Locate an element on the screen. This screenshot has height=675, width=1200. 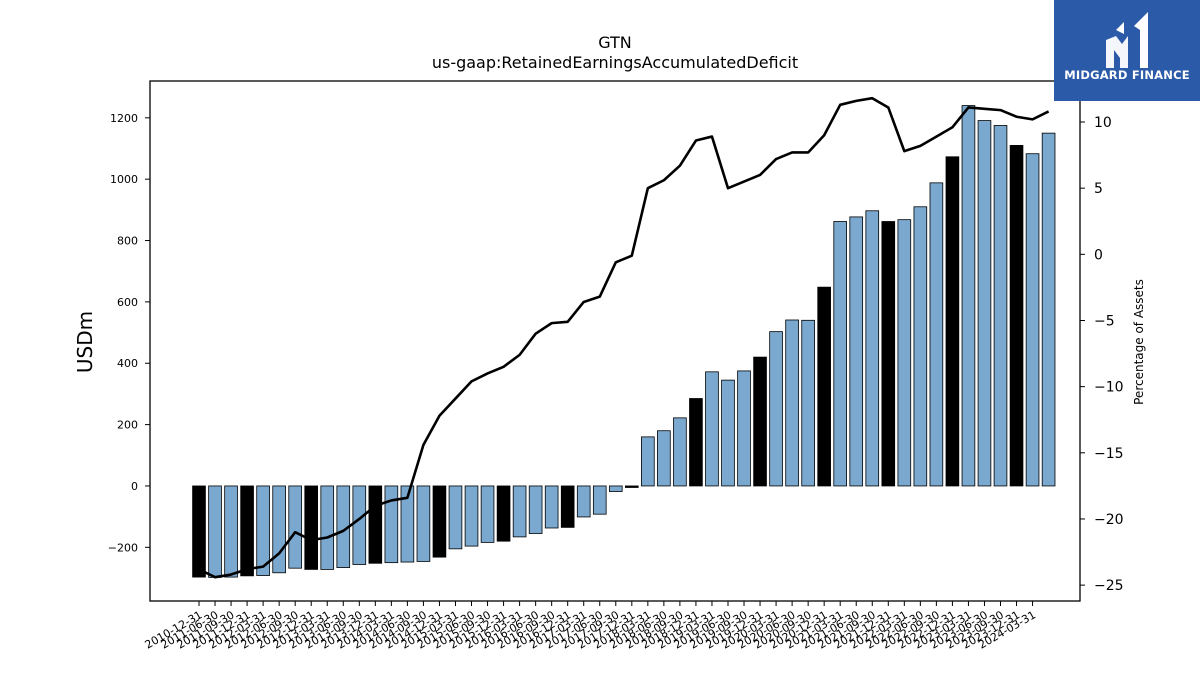
y2-tick-label: 10 is located at coordinates (1103, 123).